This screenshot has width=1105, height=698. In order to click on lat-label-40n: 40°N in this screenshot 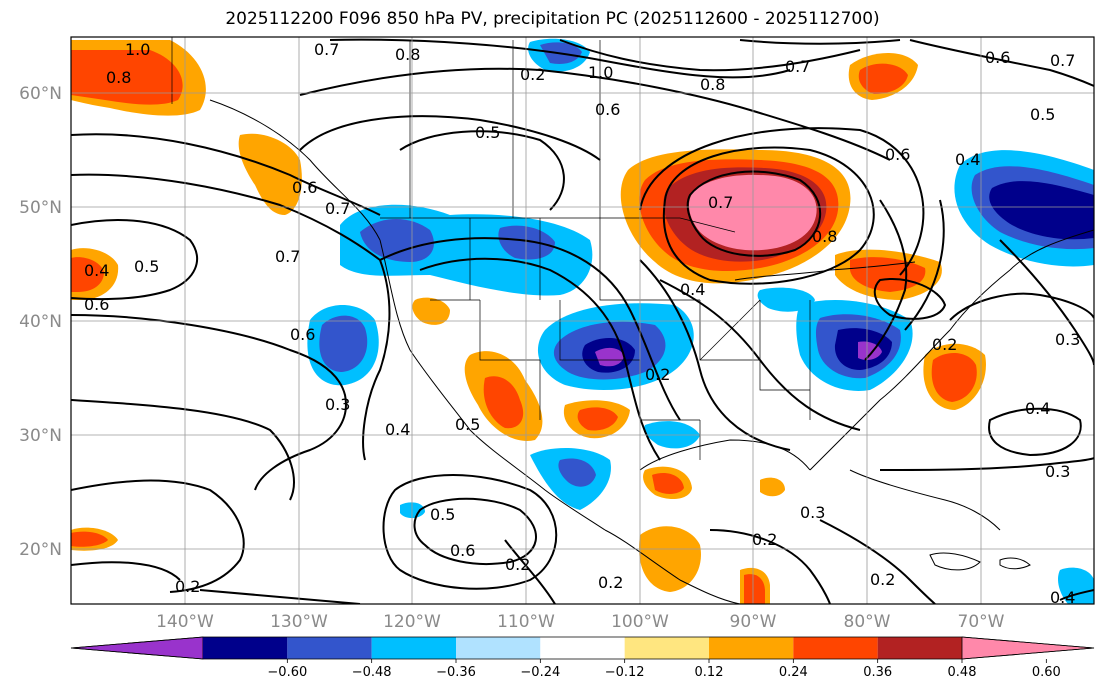, I will do `click(40, 322)`.